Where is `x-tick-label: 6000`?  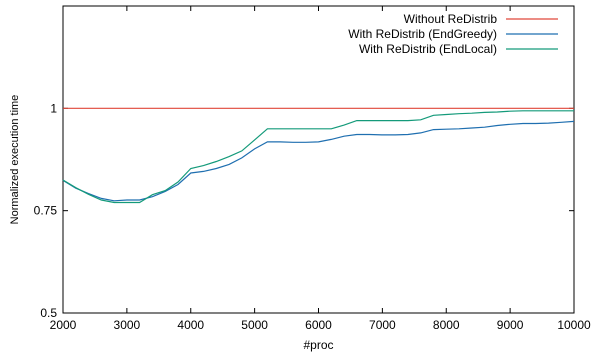
x-tick-label: 6000 is located at coordinates (318, 325).